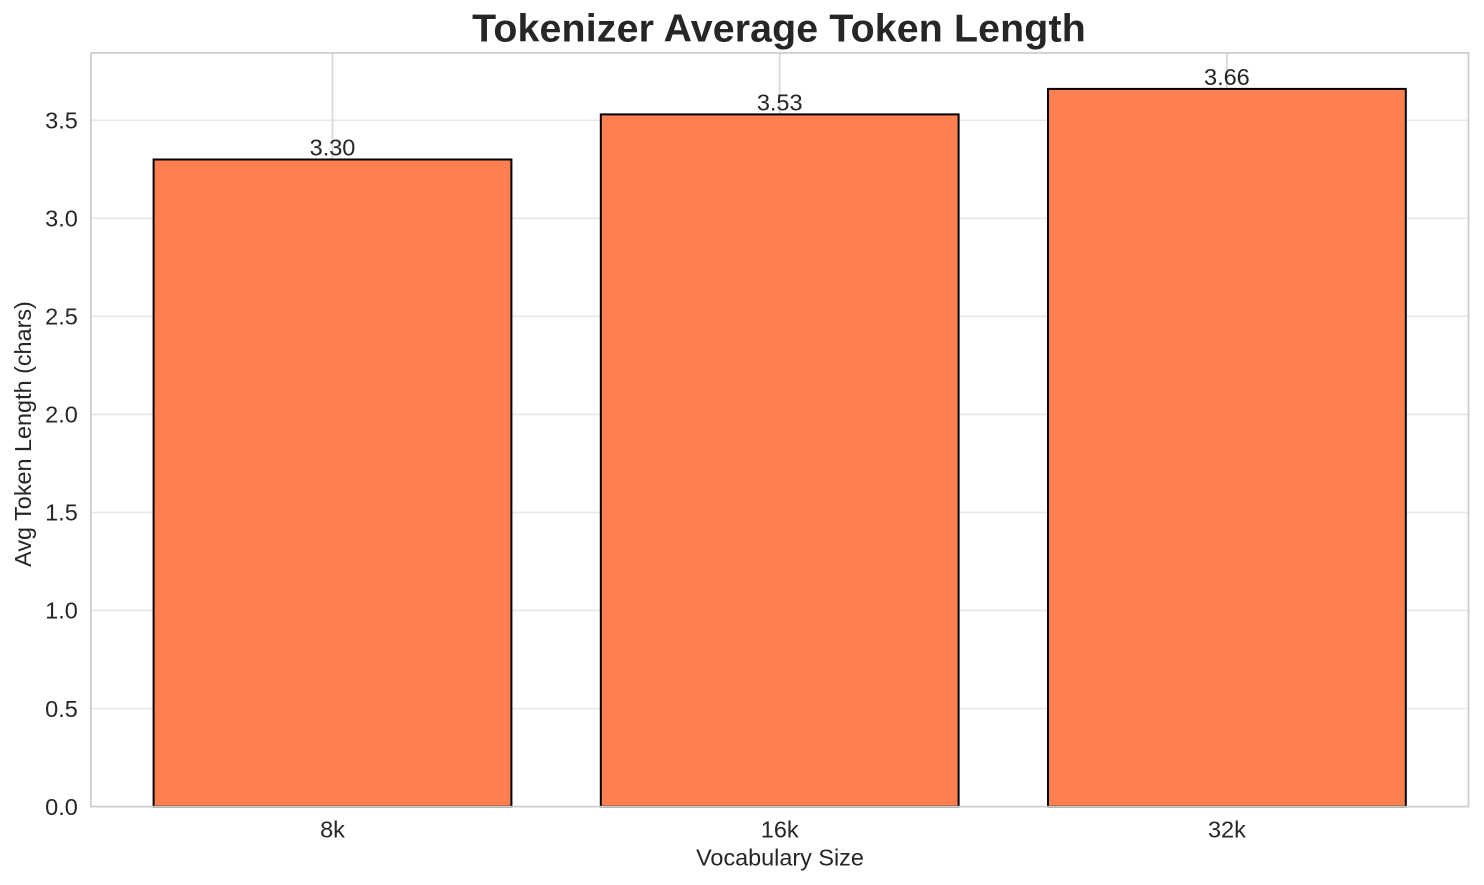  What do you see at coordinates (61, 807) in the screenshot?
I see `svg-text: 0.0` at bounding box center [61, 807].